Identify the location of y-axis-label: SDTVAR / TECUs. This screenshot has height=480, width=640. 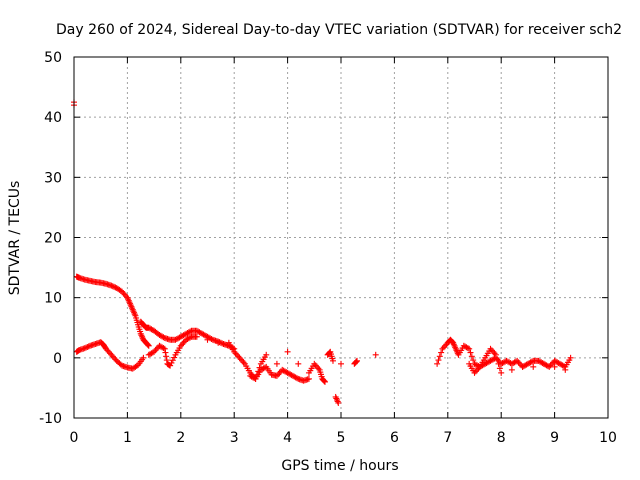
(15, 238).